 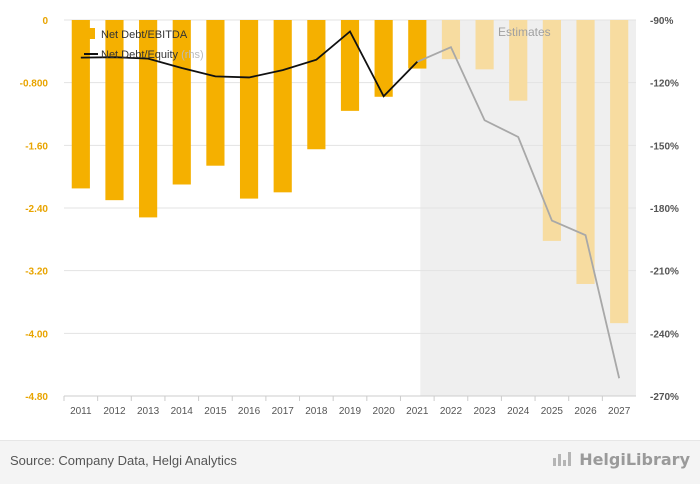 I want to click on y2-tick-label: -210%, so click(x=664, y=272).